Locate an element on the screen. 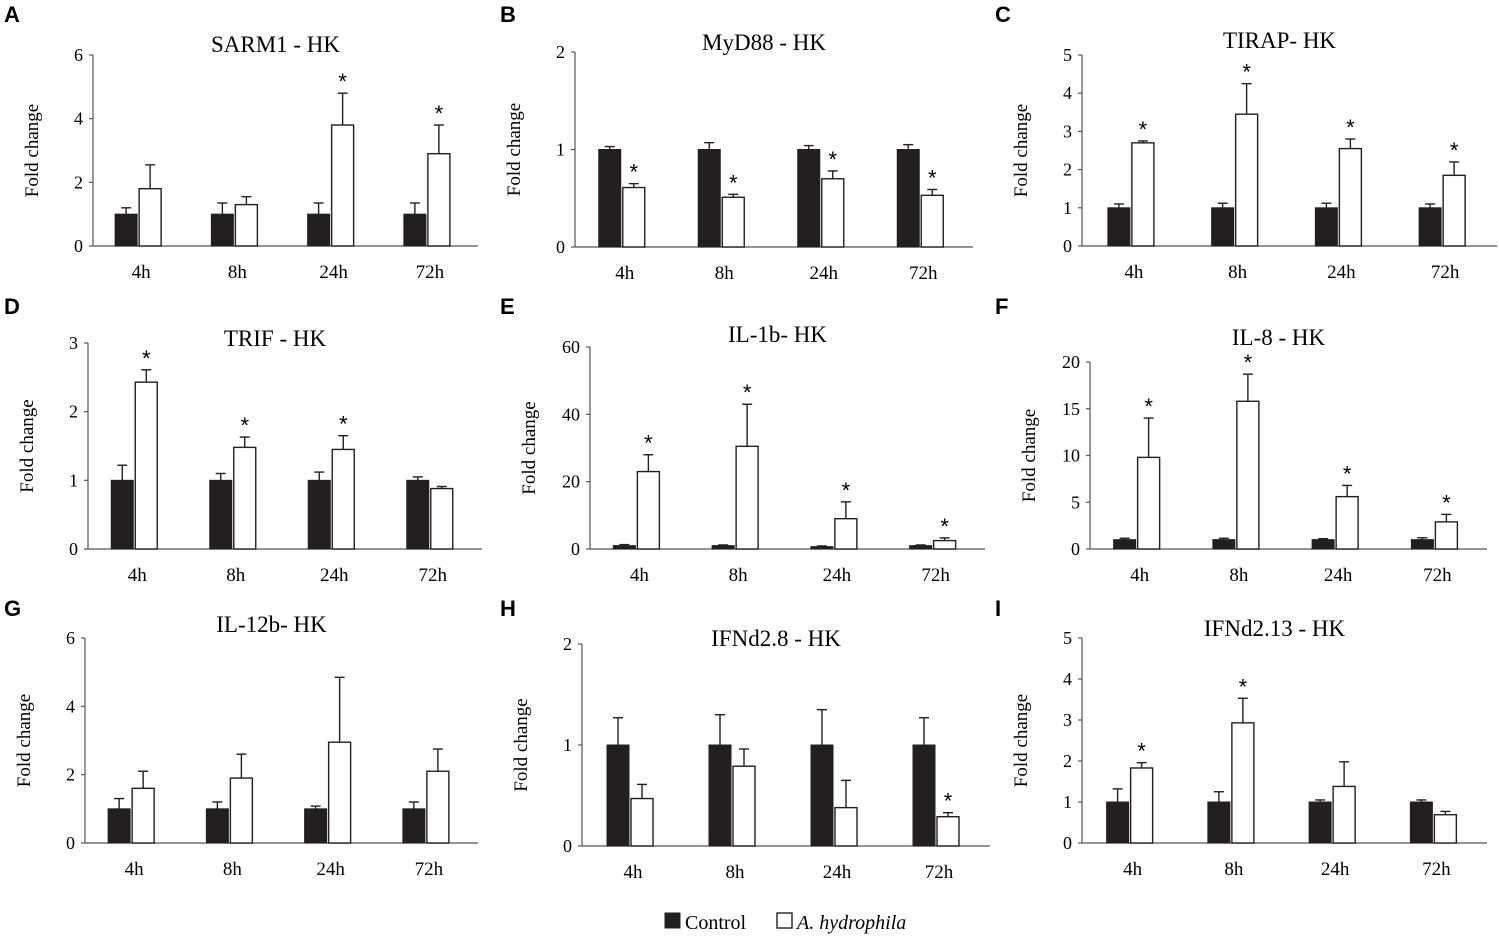 Image resolution: width=1499 pixels, height=936 pixels. y-tick-label: 10 is located at coordinates (1071, 456).